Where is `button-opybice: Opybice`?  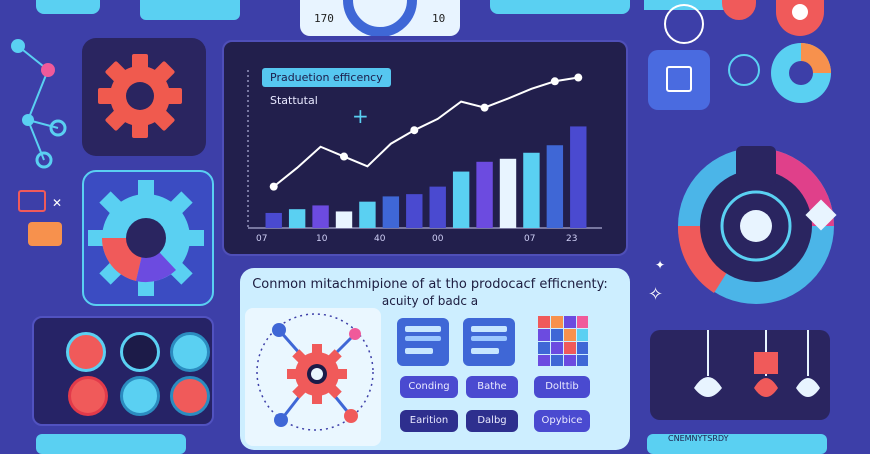
button-opybice: Opybice is located at coordinates (562, 421).